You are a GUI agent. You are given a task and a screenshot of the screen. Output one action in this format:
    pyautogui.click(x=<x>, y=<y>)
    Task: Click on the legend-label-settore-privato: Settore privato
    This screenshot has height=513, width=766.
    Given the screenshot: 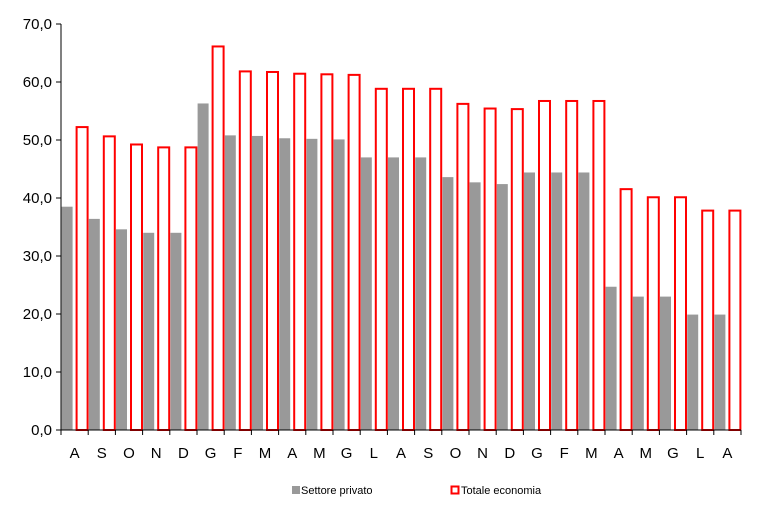 What is the action you would take?
    pyautogui.click(x=337, y=491)
    